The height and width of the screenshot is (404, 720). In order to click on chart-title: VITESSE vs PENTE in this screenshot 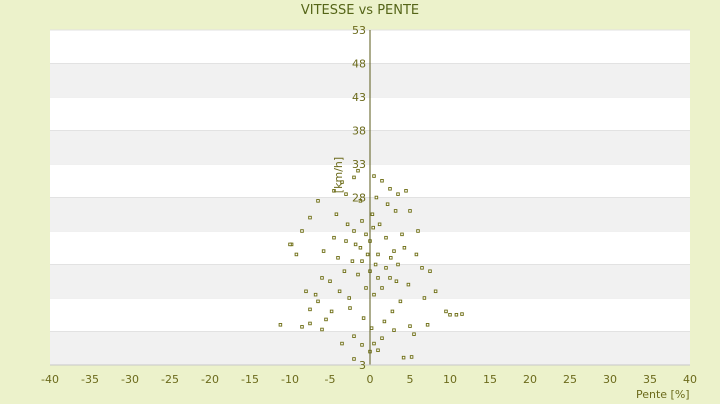, I will do `click(360, 10)`.